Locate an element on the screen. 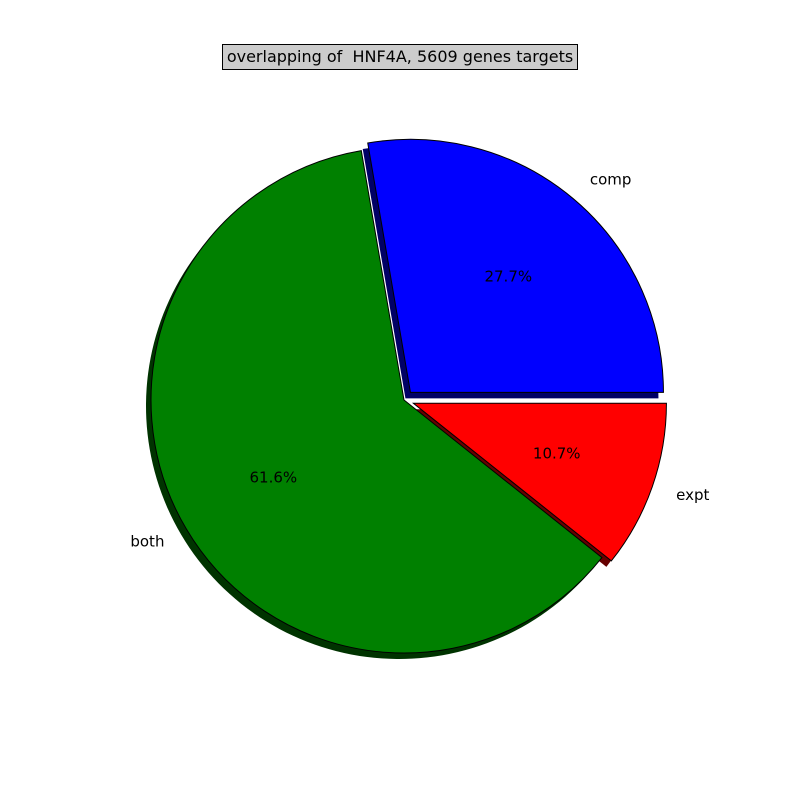 The height and width of the screenshot is (800, 800). slice-label-both: both is located at coordinates (147, 542).